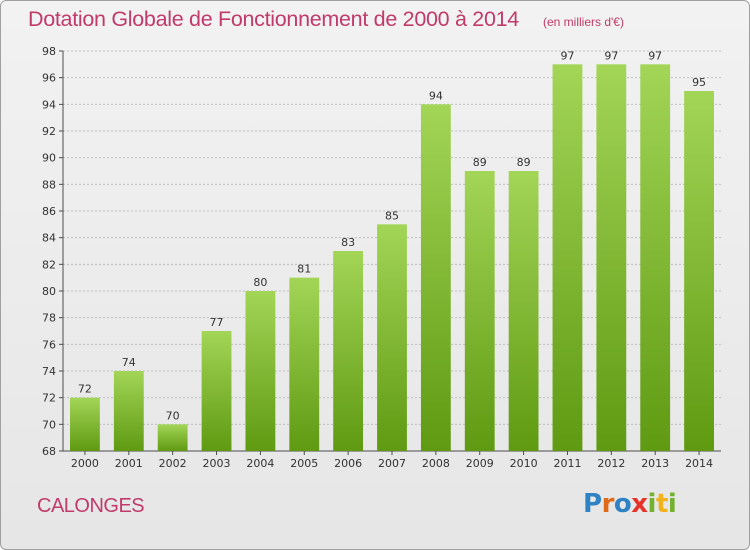 The image size is (750, 550). What do you see at coordinates (85, 389) in the screenshot?
I see `data-label: 72` at bounding box center [85, 389].